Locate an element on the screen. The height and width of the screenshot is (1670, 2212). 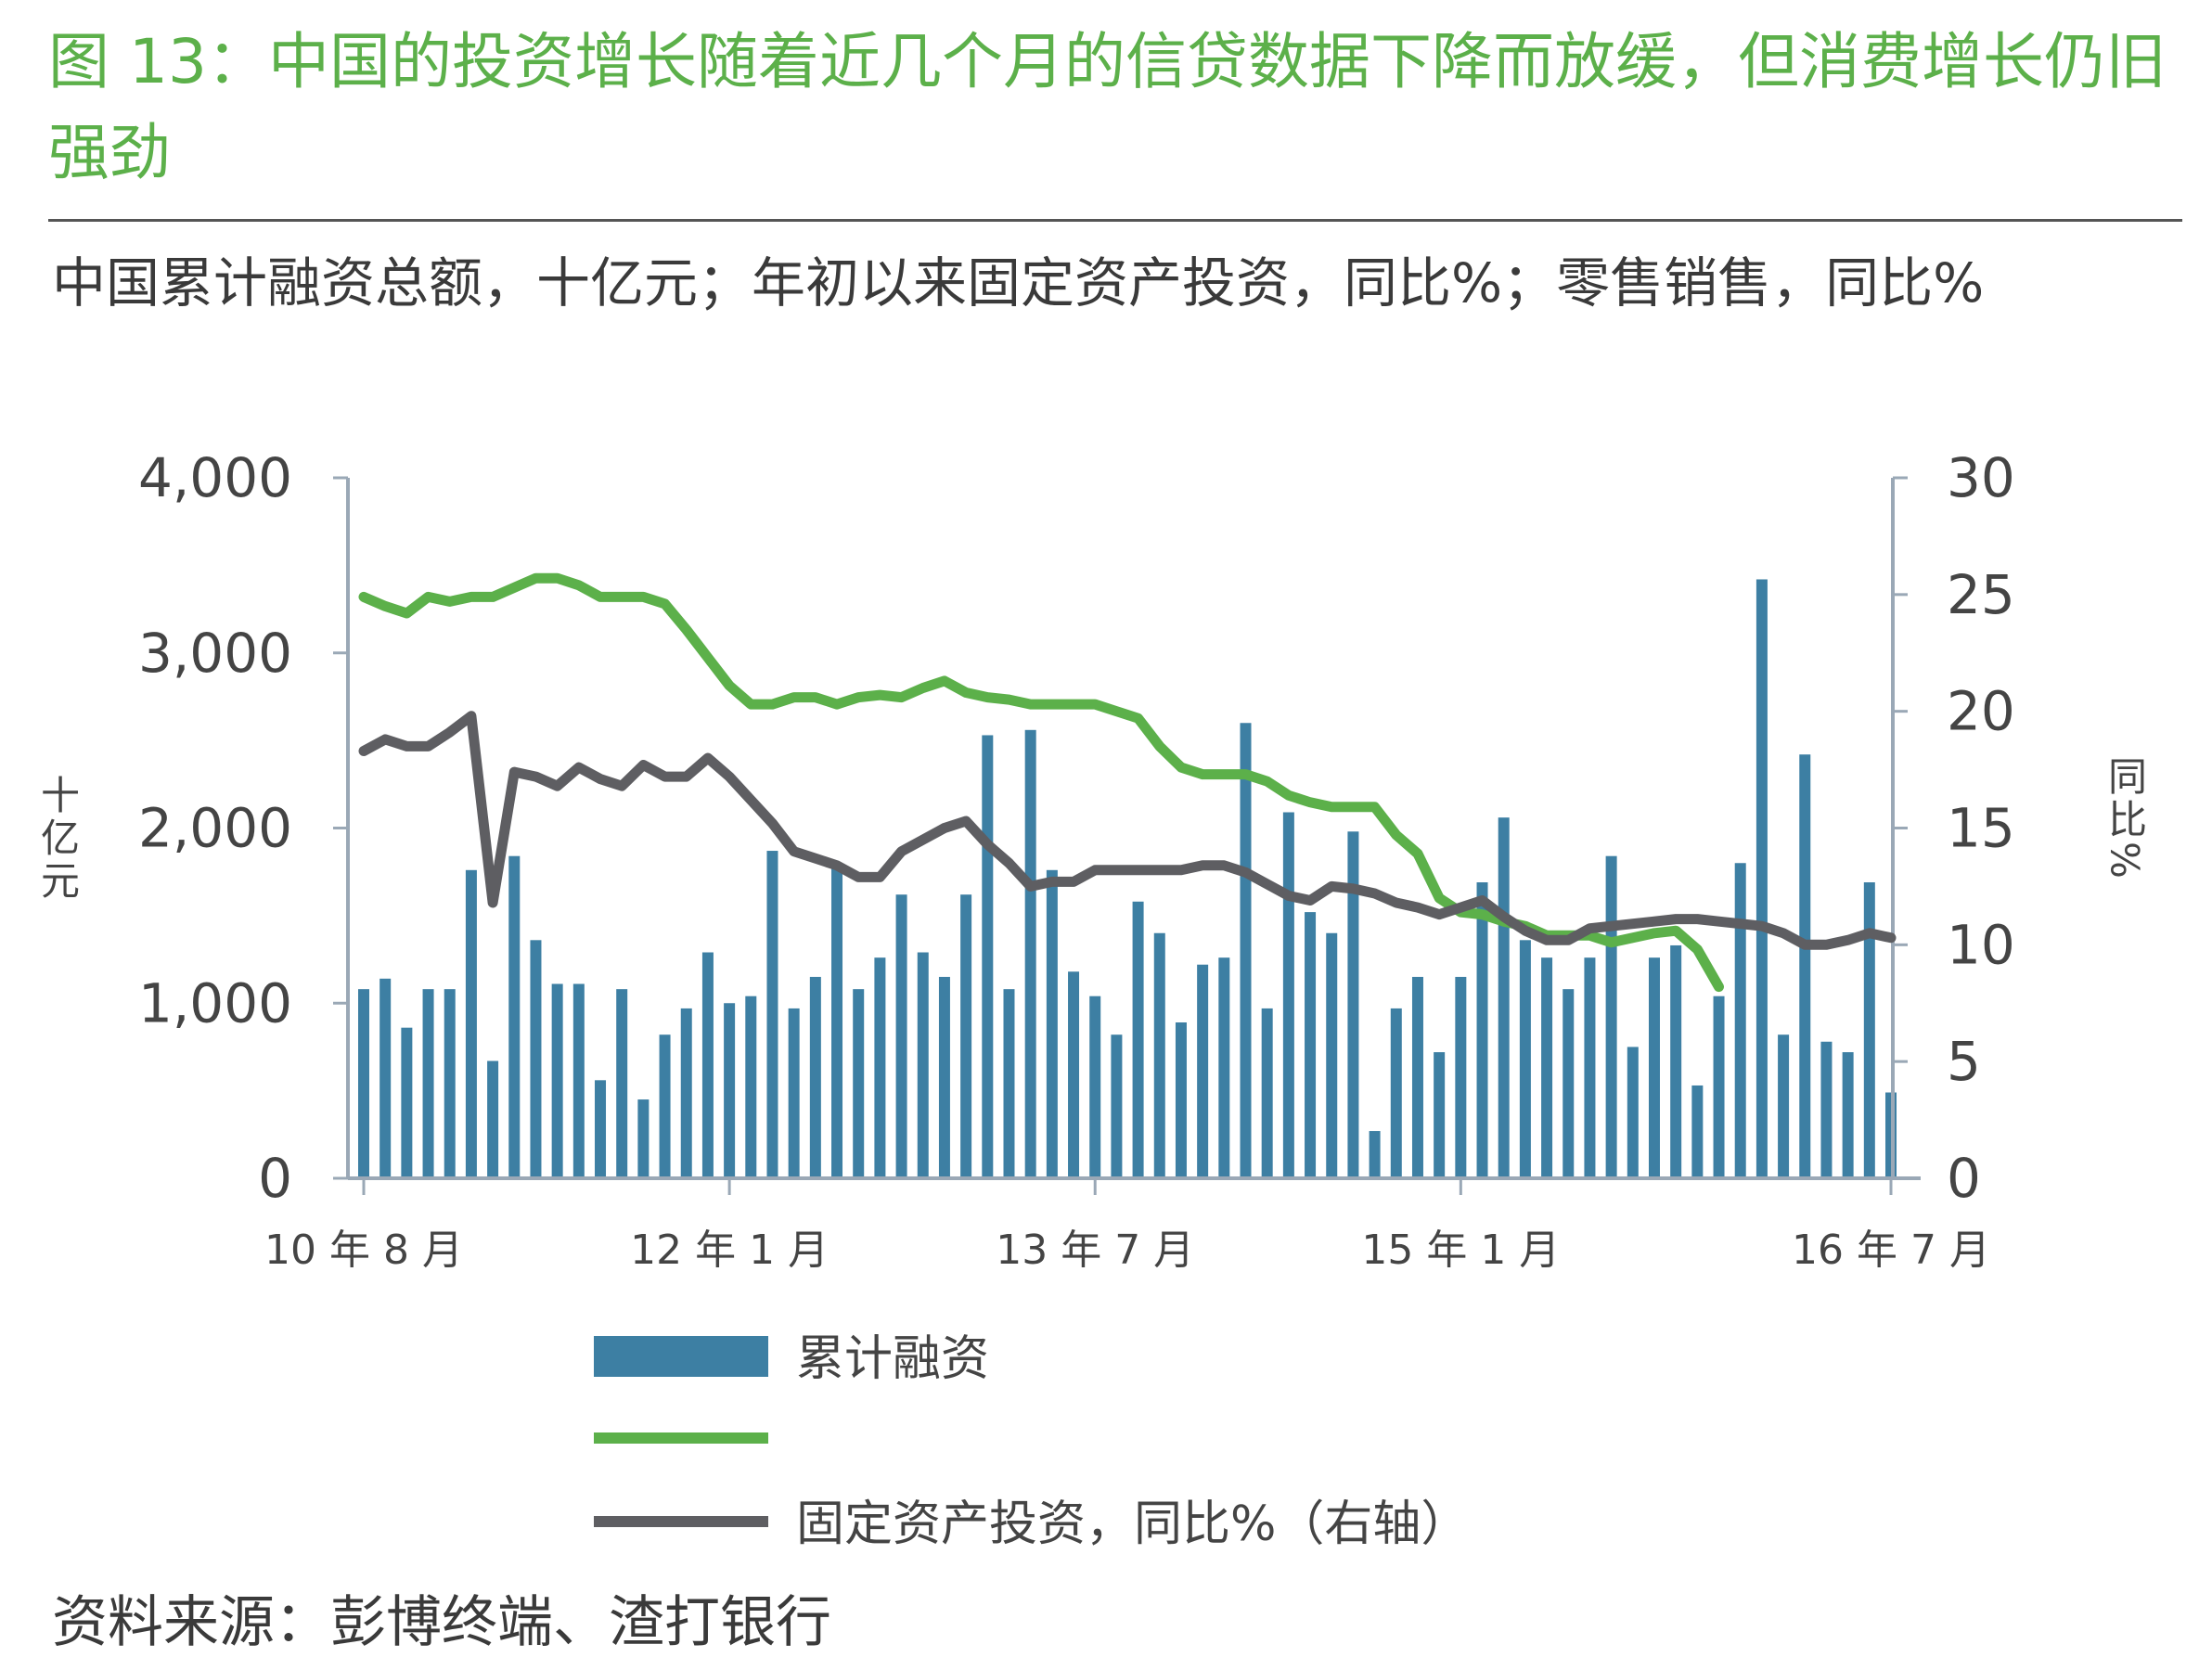
title-divider is located at coordinates (1115, 220).